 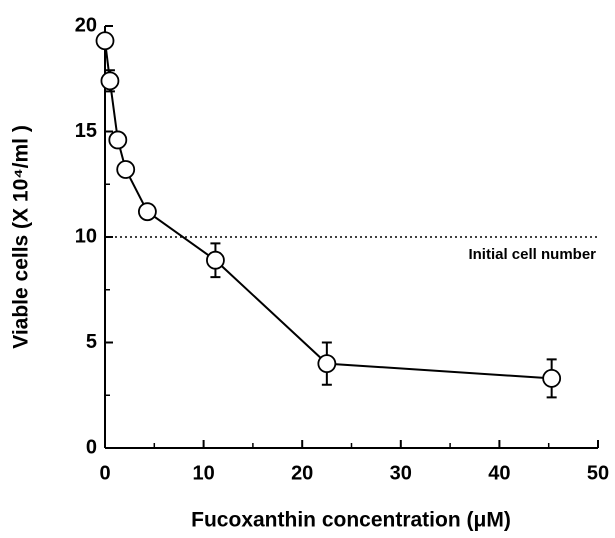 I want to click on y-tick-label: 10, so click(x=86, y=236).